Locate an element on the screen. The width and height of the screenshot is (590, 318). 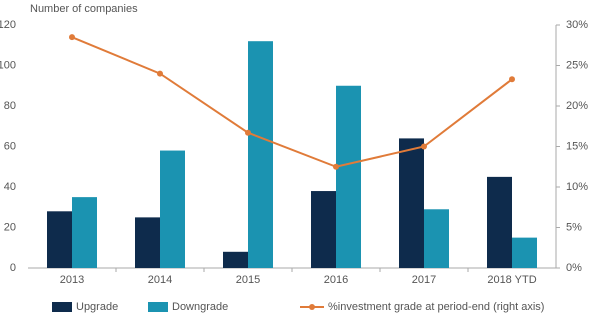
y-tick-label: 20 is located at coordinates (10, 227).